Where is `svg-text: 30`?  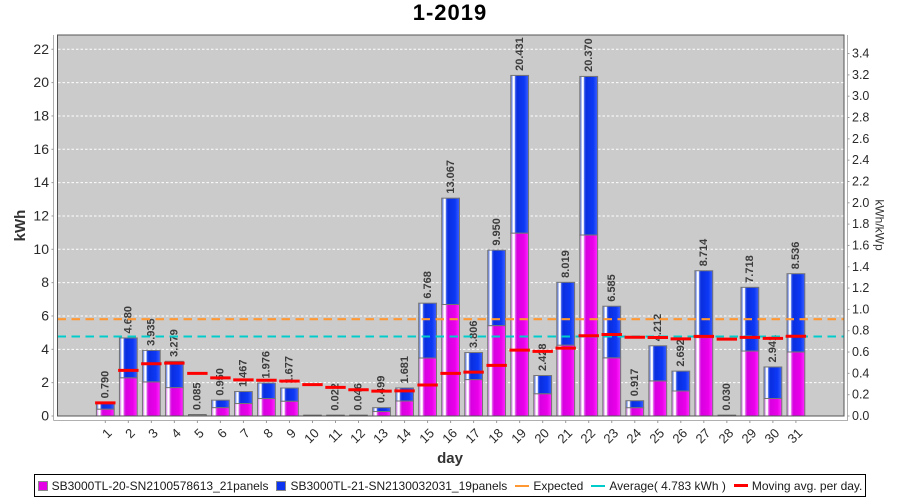 svg-text: 30 is located at coordinates (772, 435).